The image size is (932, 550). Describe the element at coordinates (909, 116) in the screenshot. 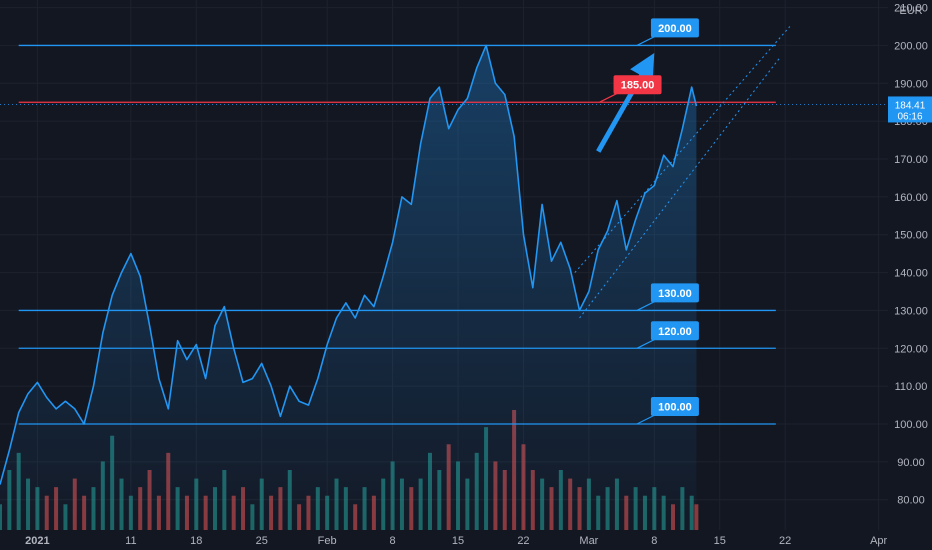

I see `last-price-countdown: 06:16` at that location.